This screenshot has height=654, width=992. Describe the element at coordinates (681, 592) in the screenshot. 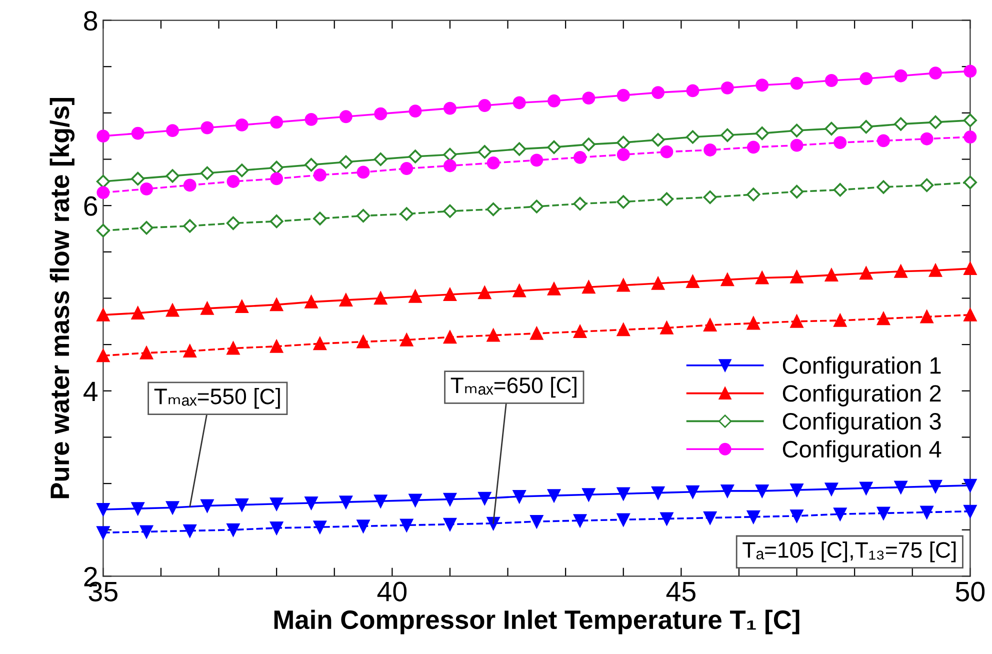

I see `x-tick-label: 45` at that location.